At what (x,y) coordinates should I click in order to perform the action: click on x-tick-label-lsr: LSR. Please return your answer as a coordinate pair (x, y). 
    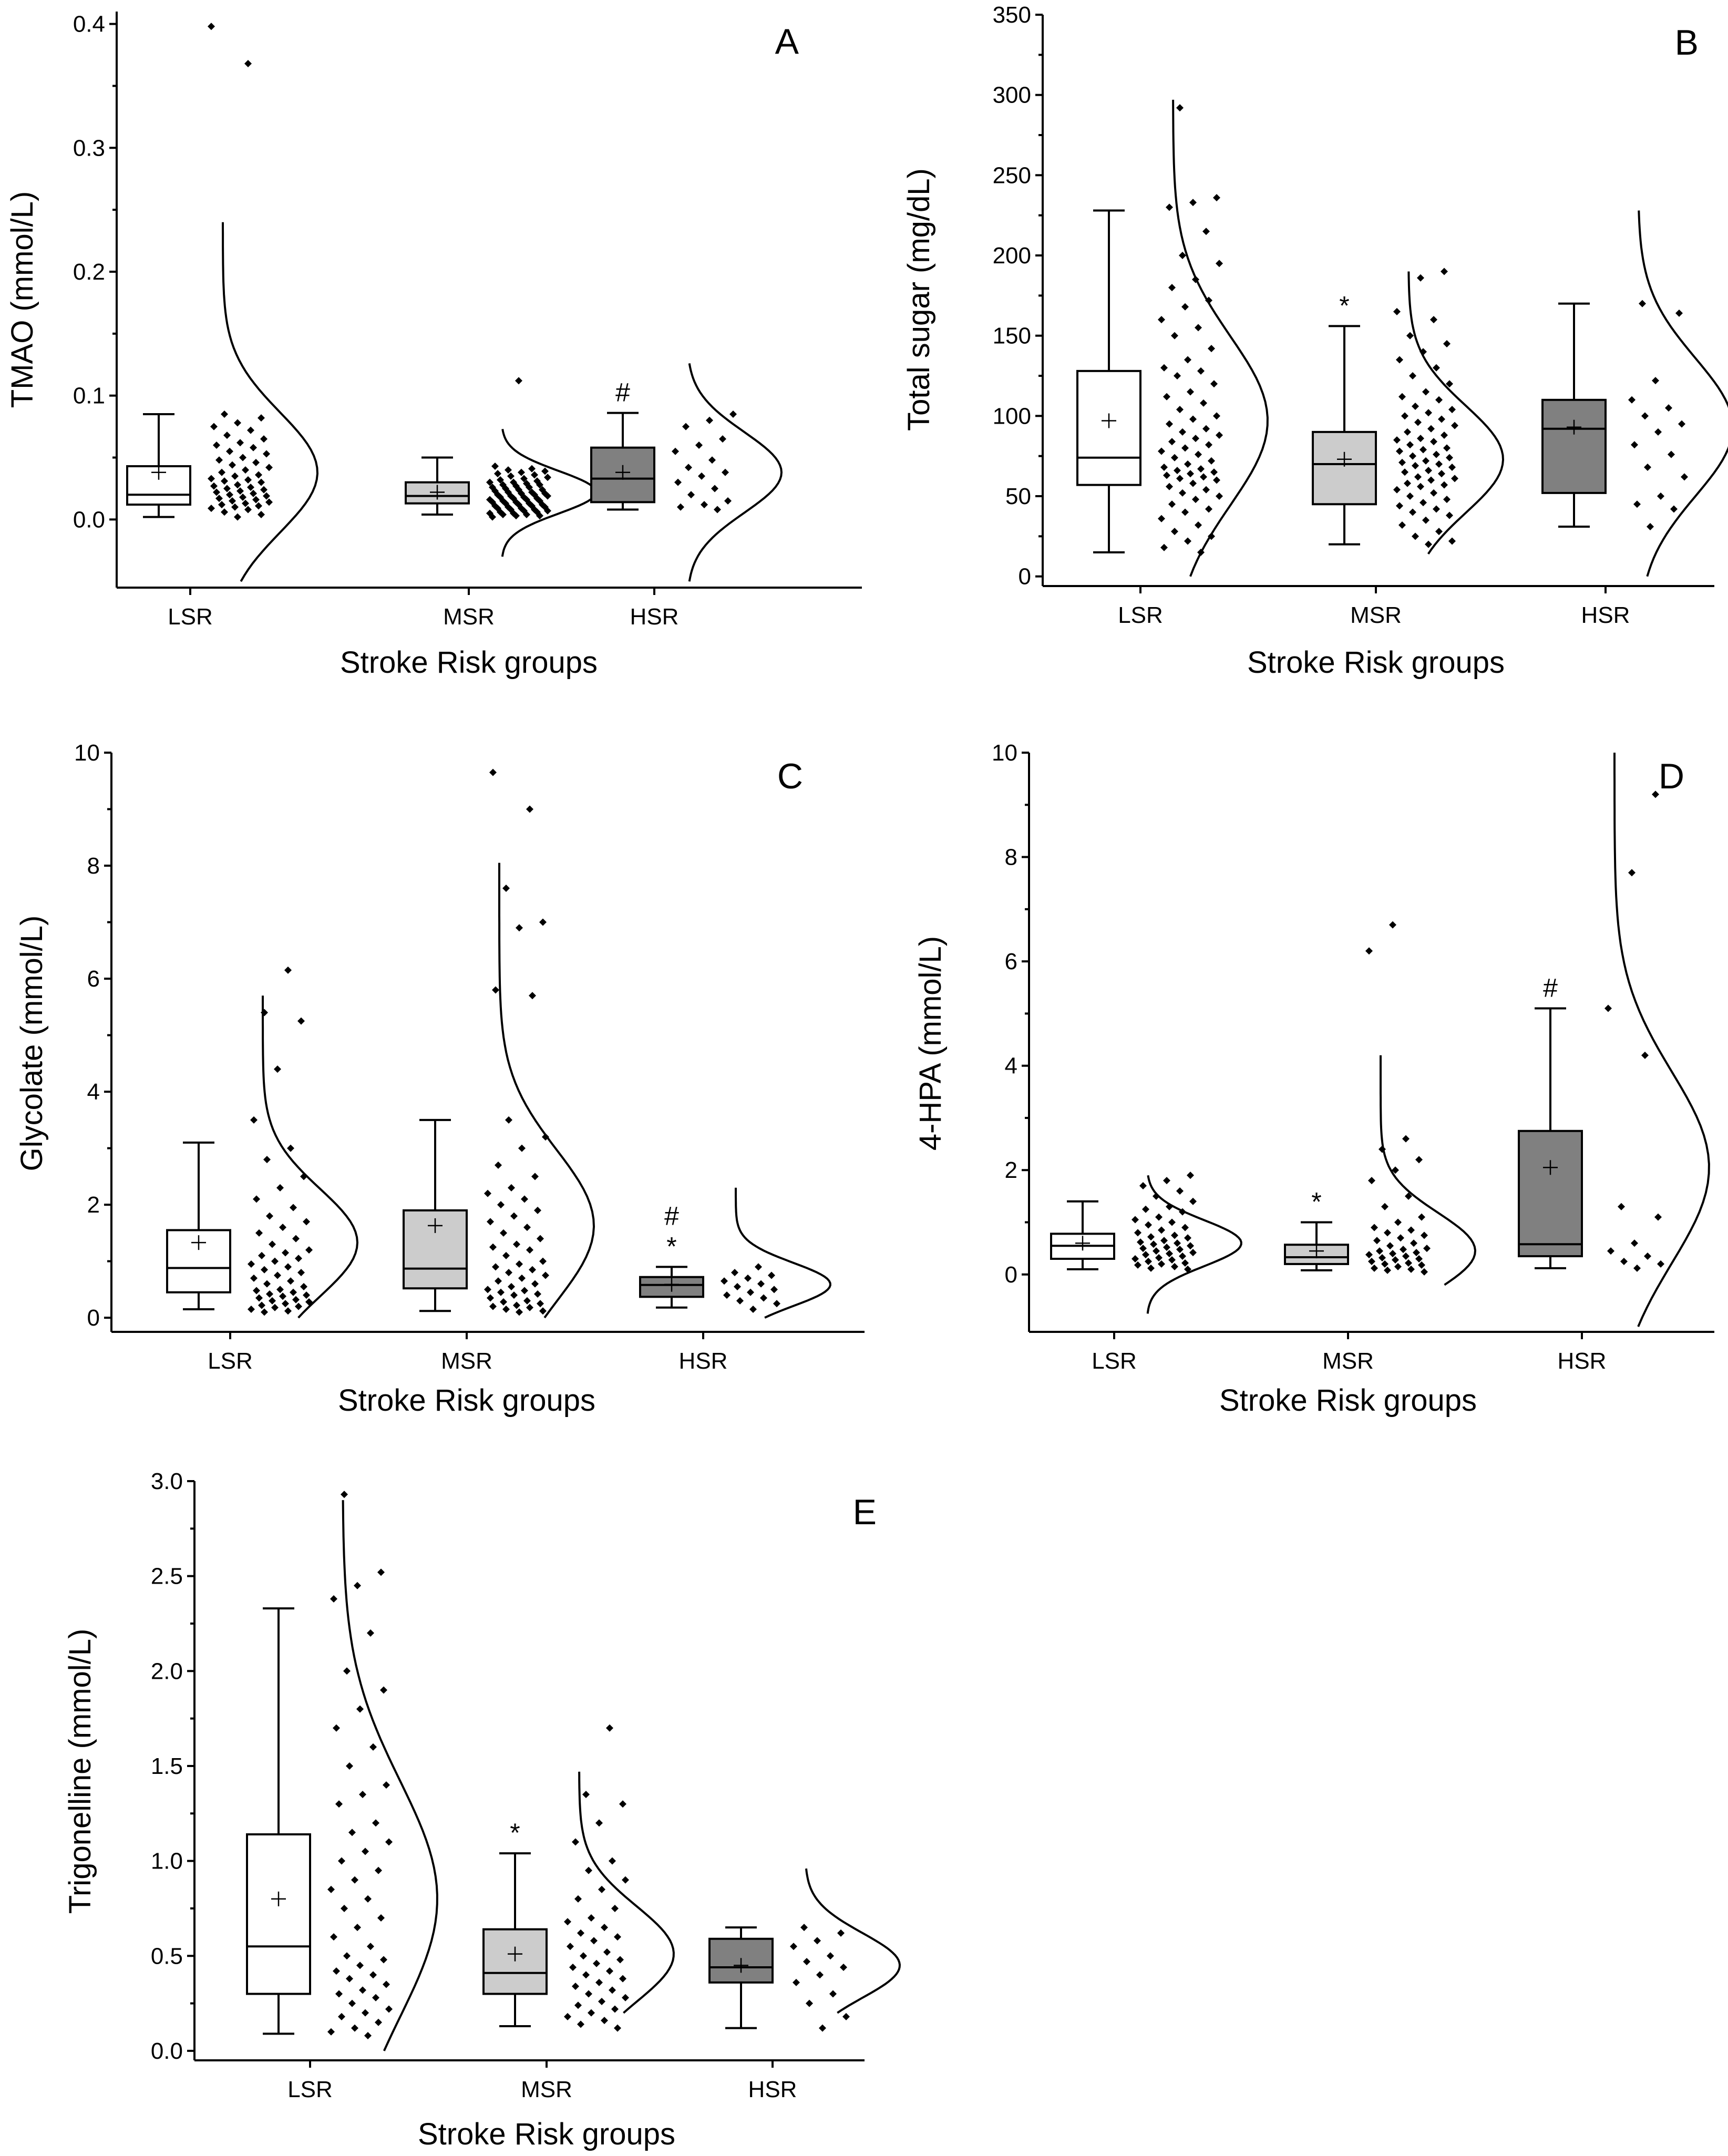
    Looking at the image, I should click on (310, 2090).